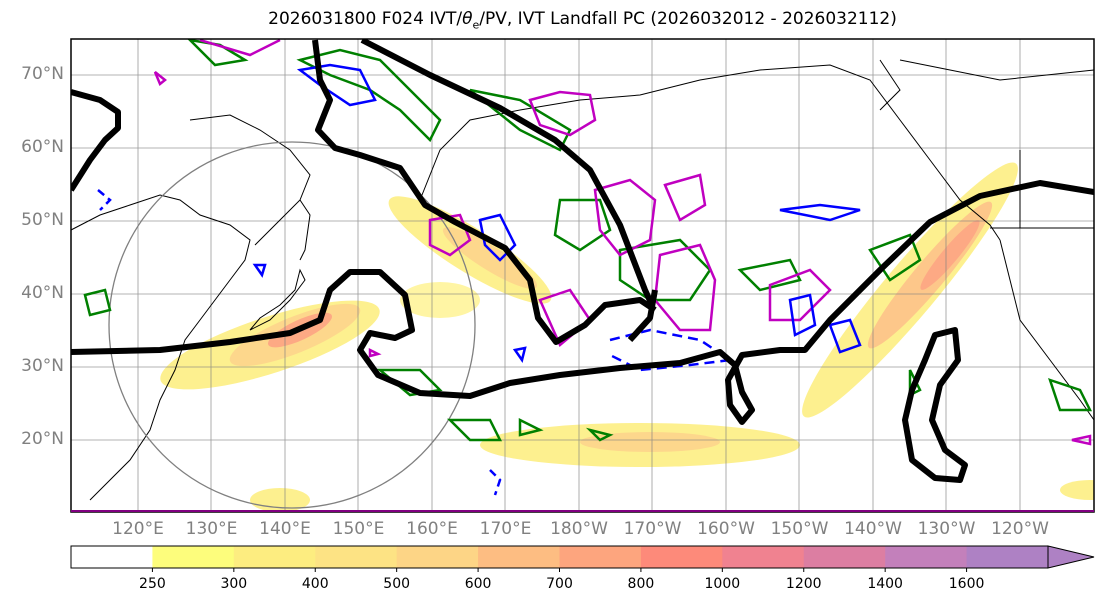  What do you see at coordinates (873, 529) in the screenshot?
I see `lon-label: 140°W` at bounding box center [873, 529].